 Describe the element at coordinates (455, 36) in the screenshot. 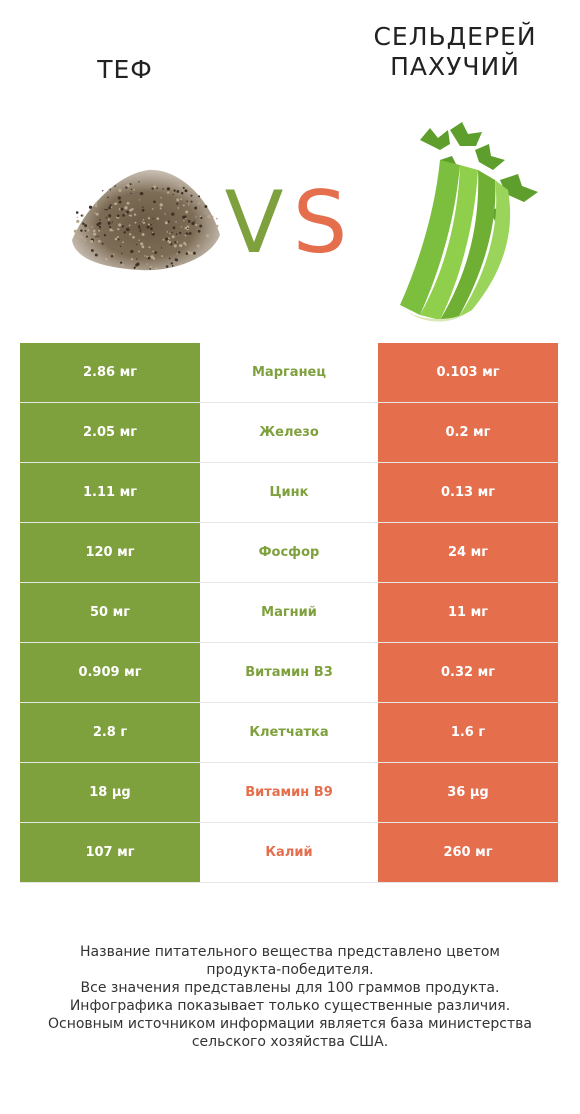

I see `right-title-line-1: СЕЛЬДЕРЕЙ` at that location.